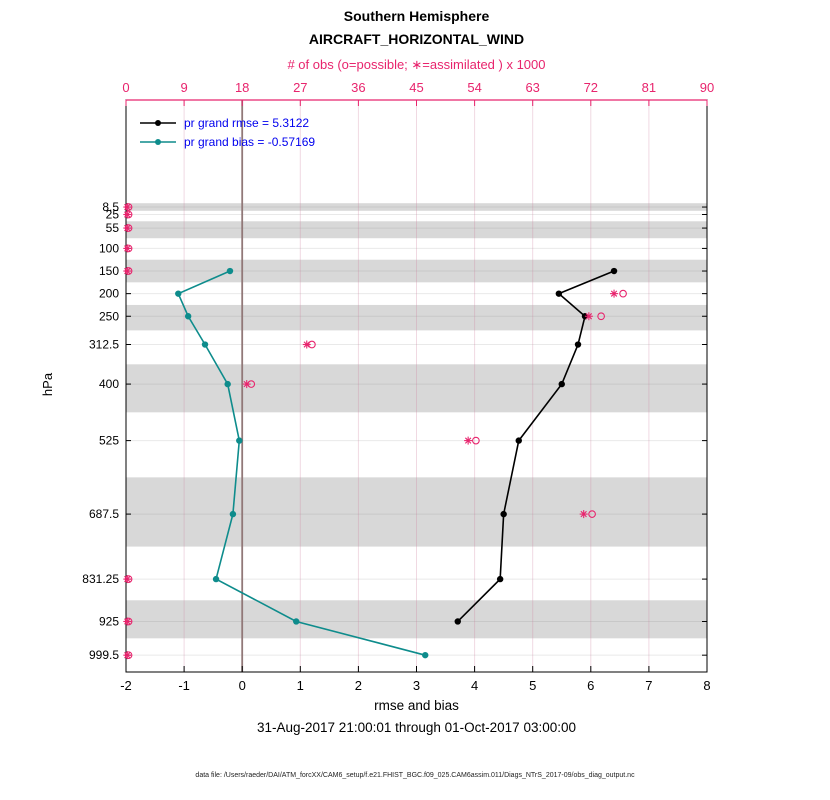 This screenshot has height=800, width=830. What do you see at coordinates (158, 122) in the screenshot?
I see `legend-sample-rmse-icon` at bounding box center [158, 122].